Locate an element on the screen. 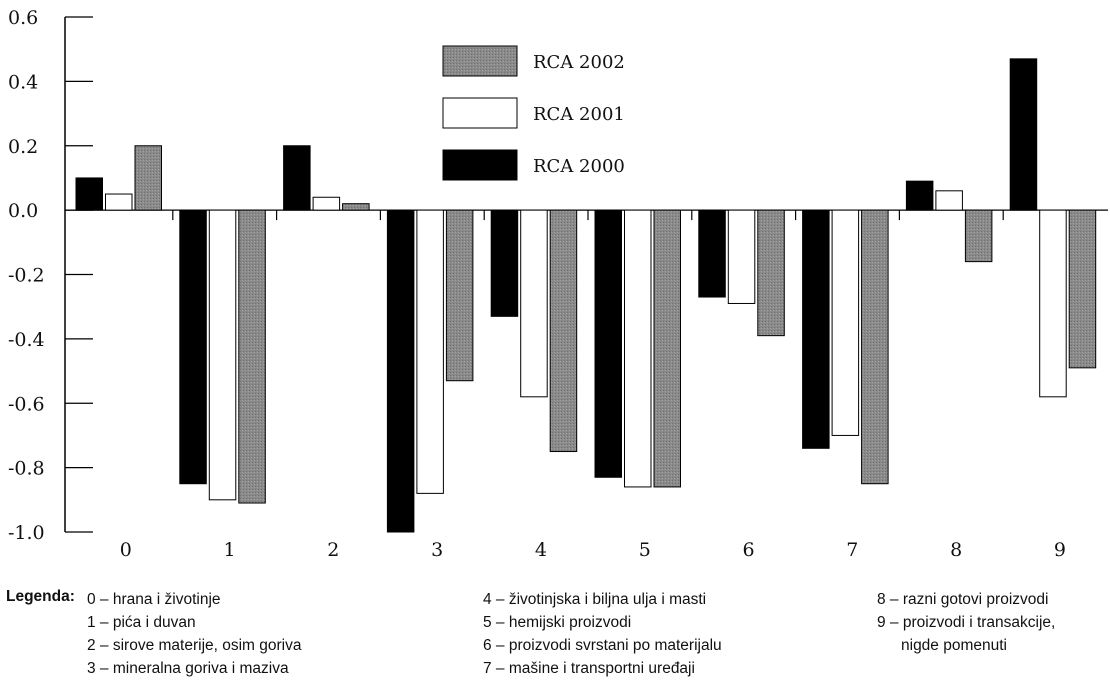  x-tick-label: 4 is located at coordinates (541, 550).